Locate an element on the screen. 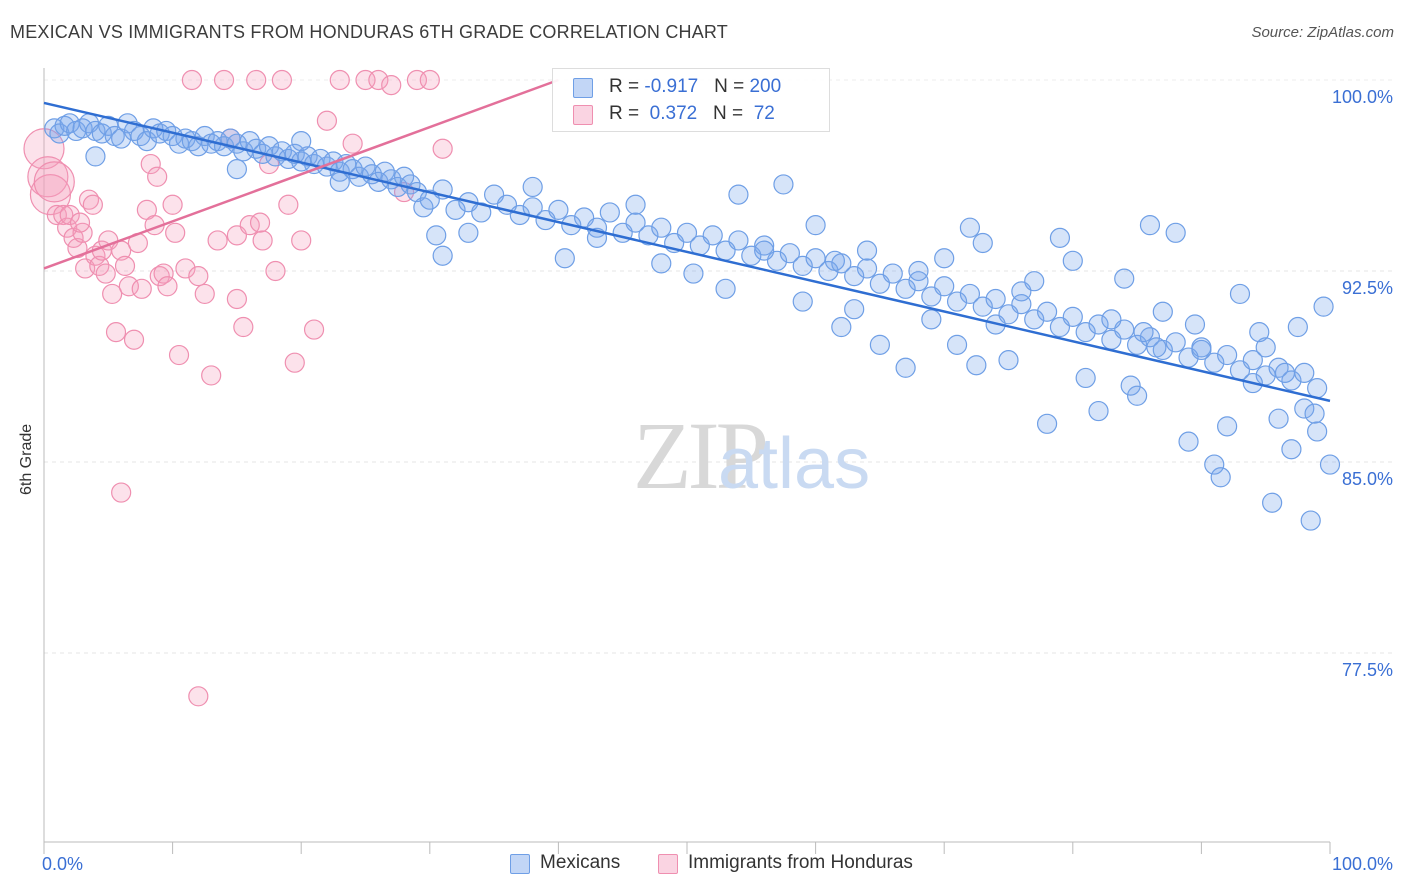 The height and width of the screenshot is (892, 1406). bottom-legend-label: Mexicans is located at coordinates (580, 862).